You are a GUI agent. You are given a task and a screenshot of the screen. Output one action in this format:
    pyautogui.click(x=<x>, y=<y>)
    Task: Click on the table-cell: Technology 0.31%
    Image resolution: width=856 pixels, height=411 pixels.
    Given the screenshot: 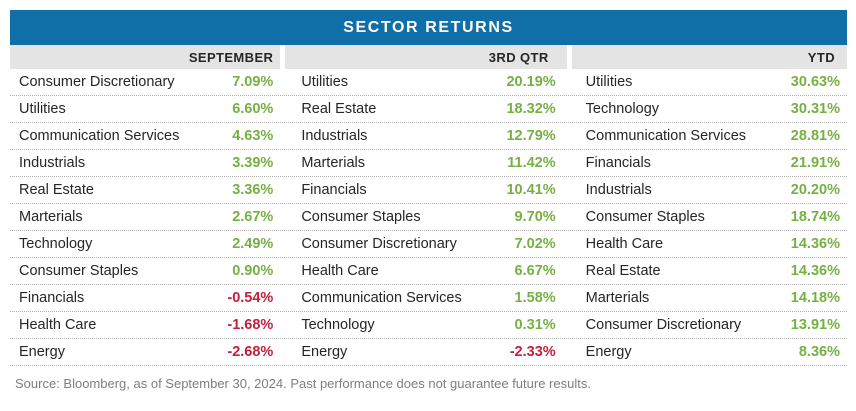 What is the action you would take?
    pyautogui.click(x=435, y=325)
    